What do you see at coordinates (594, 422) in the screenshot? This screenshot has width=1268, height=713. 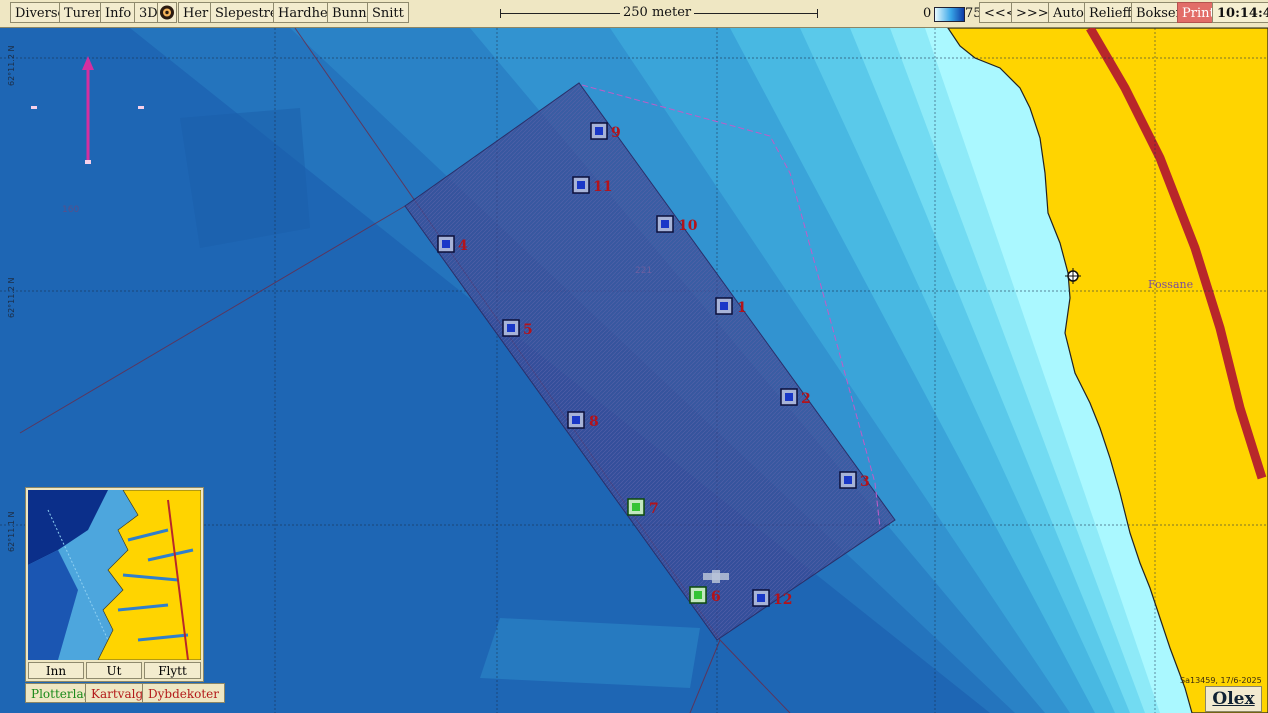 I see `waypoint-label: 8` at bounding box center [594, 422].